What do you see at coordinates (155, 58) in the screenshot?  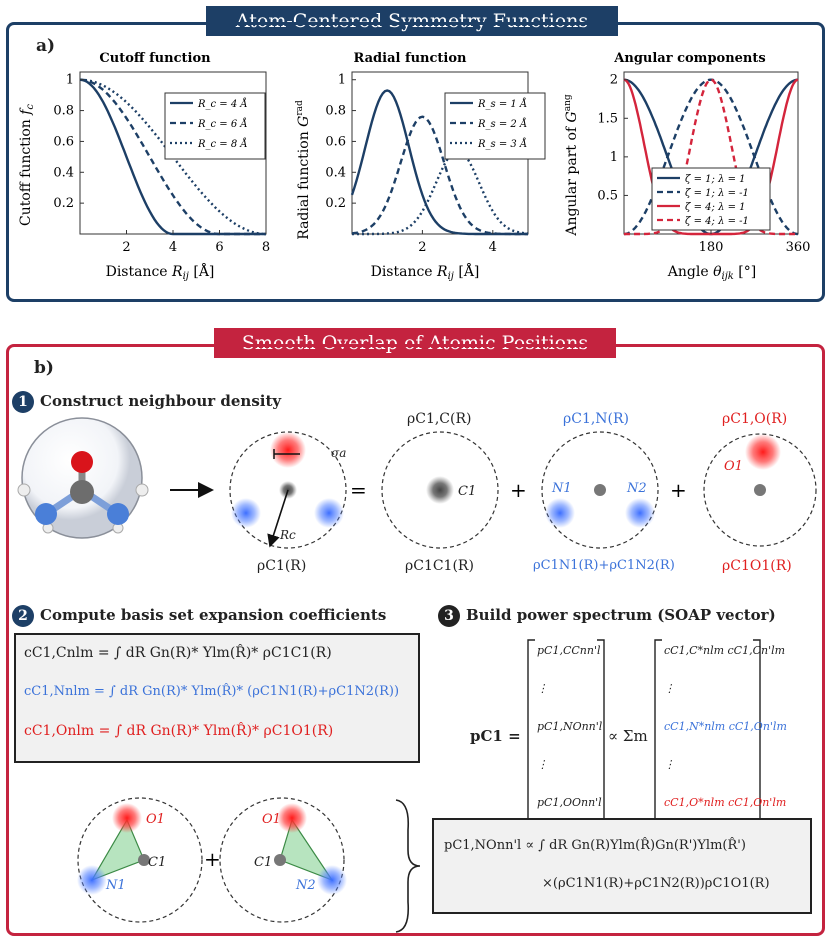 I see `cutoff-title: Cutoff function` at bounding box center [155, 58].